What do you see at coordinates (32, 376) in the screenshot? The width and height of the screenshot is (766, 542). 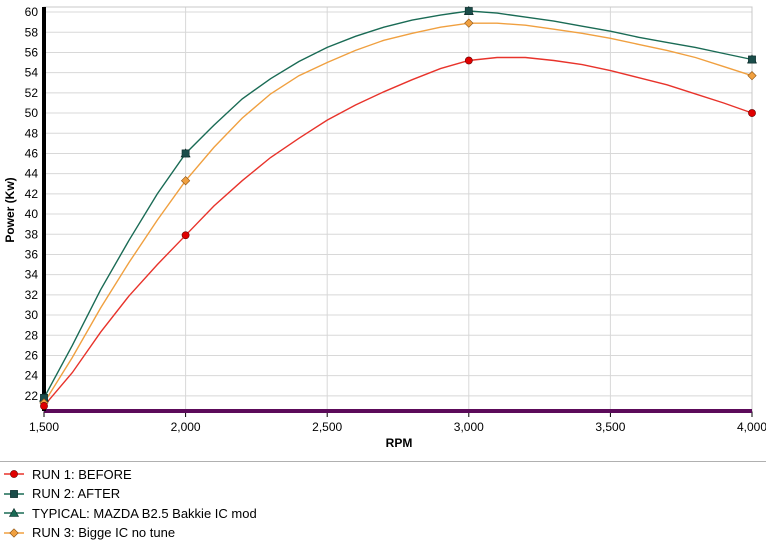 I see `y-tick-label: 24` at bounding box center [32, 376].